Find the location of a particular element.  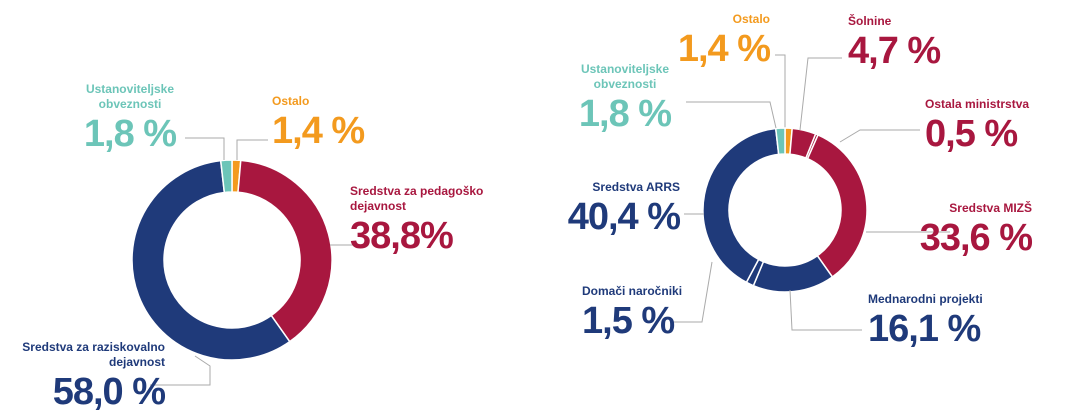

value-label: 4,7 % is located at coordinates (894, 51).